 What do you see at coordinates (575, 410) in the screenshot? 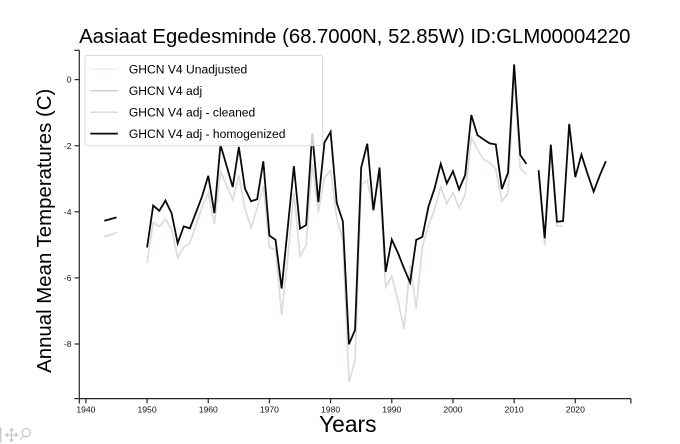
I see `svg-text: 2020` at bounding box center [575, 410].